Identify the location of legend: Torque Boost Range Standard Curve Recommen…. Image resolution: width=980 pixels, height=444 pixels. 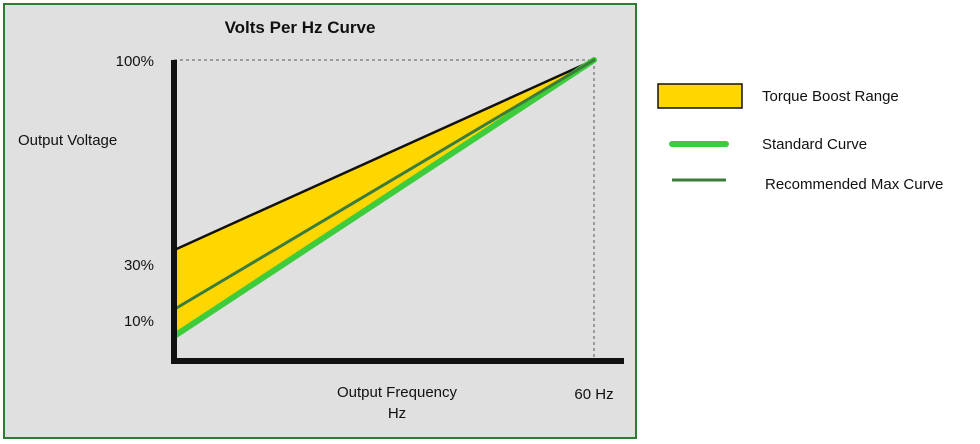
(800, 138).